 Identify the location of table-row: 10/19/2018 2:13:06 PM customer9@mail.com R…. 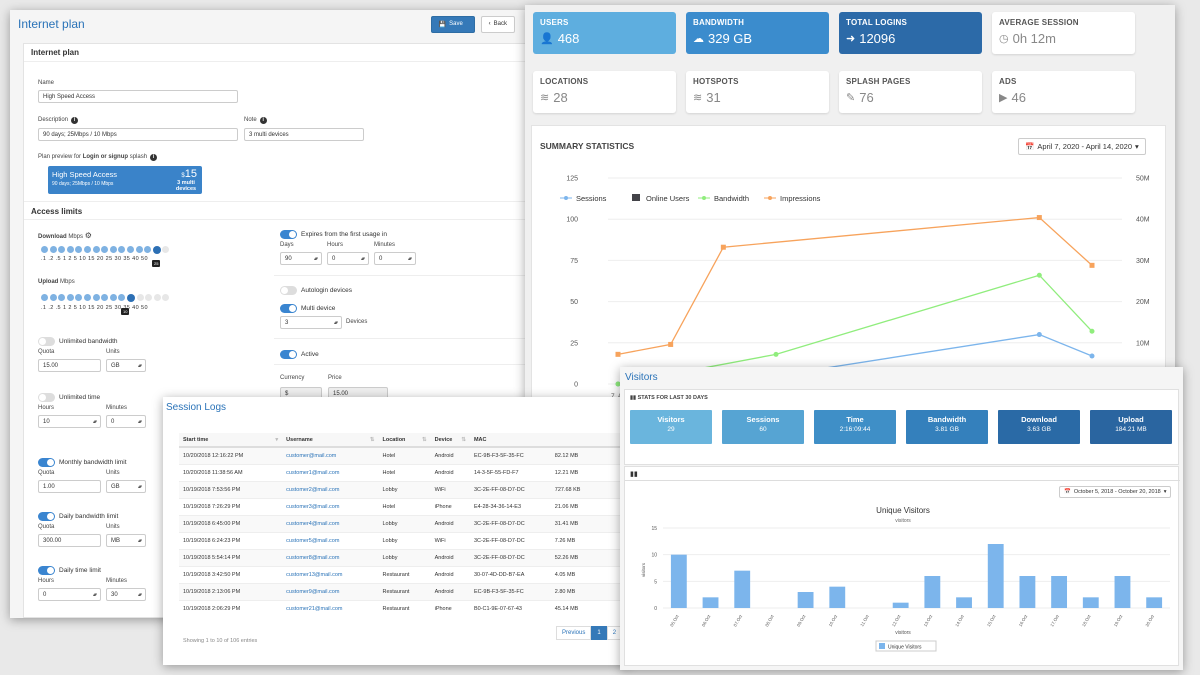
(403, 591).